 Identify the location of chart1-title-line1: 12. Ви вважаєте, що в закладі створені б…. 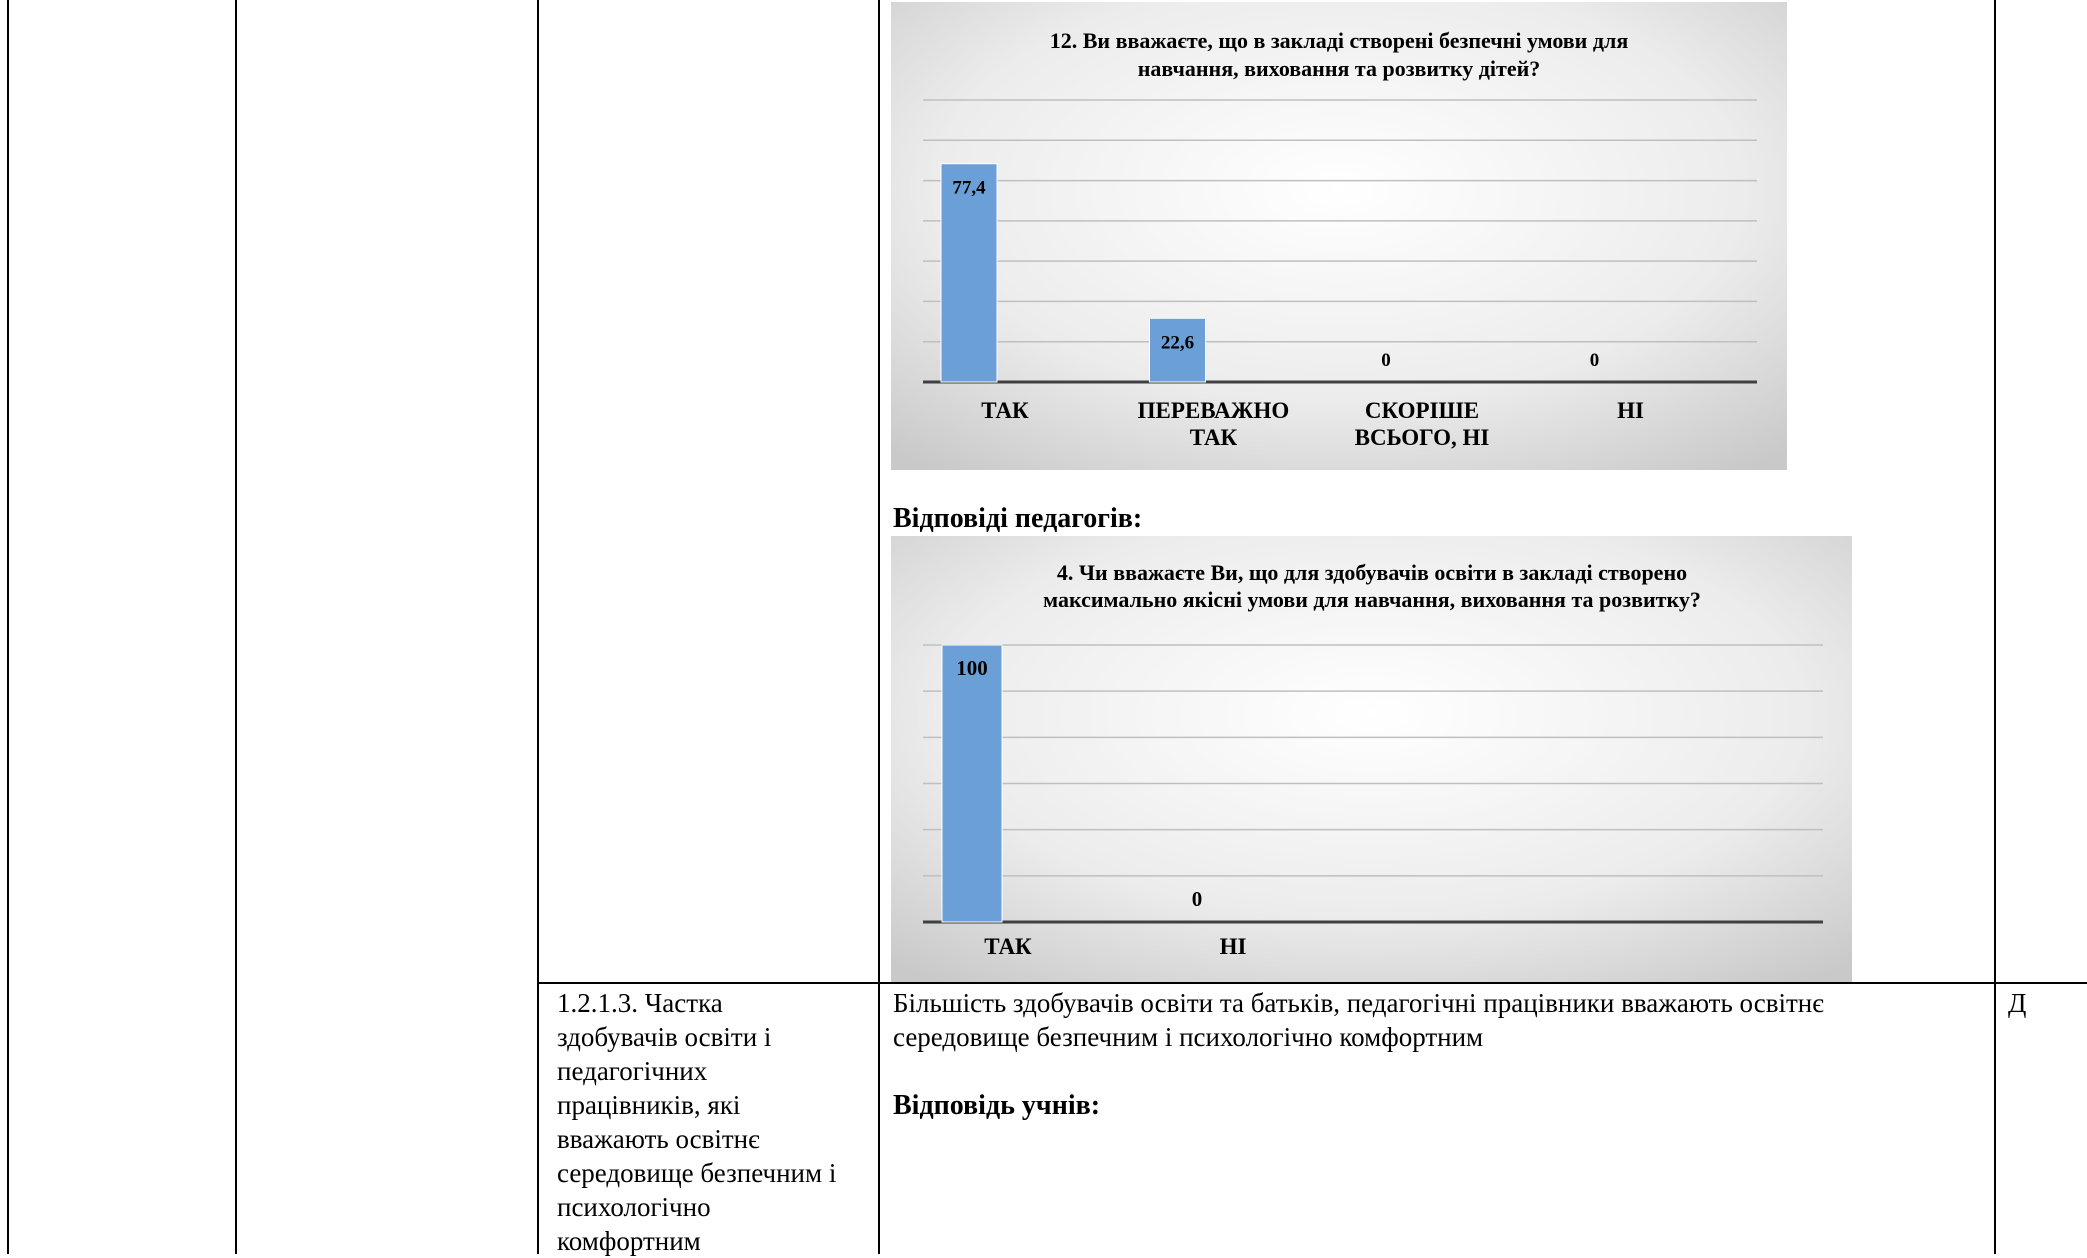
(1339, 40).